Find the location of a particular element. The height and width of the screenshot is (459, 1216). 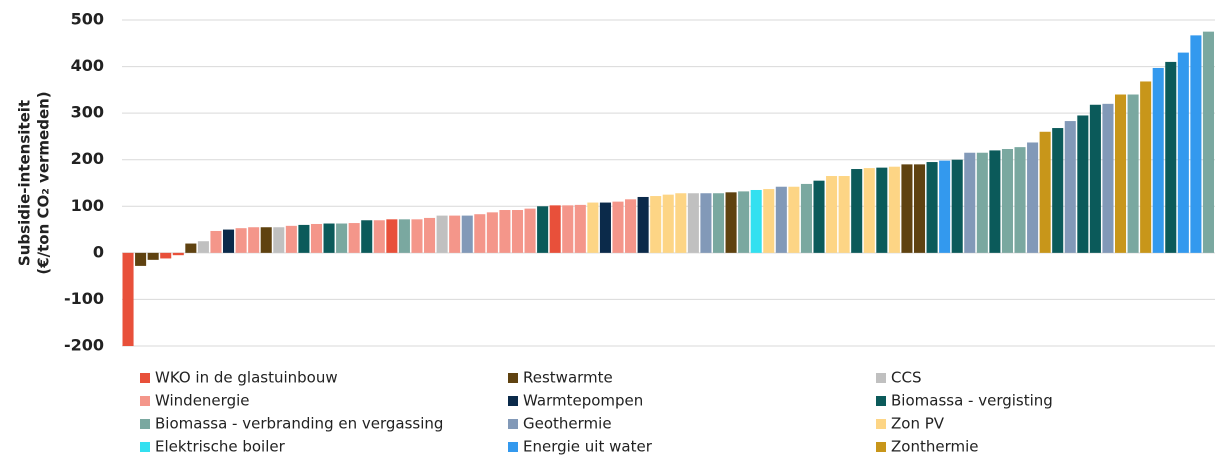

legend-label: Elektrische boiler is located at coordinates (220, 447).